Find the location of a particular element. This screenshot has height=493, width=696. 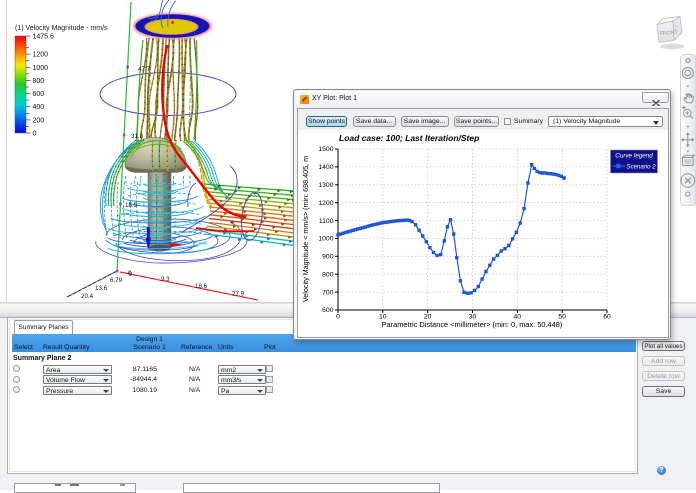

svg-text: 700 is located at coordinates (328, 292).